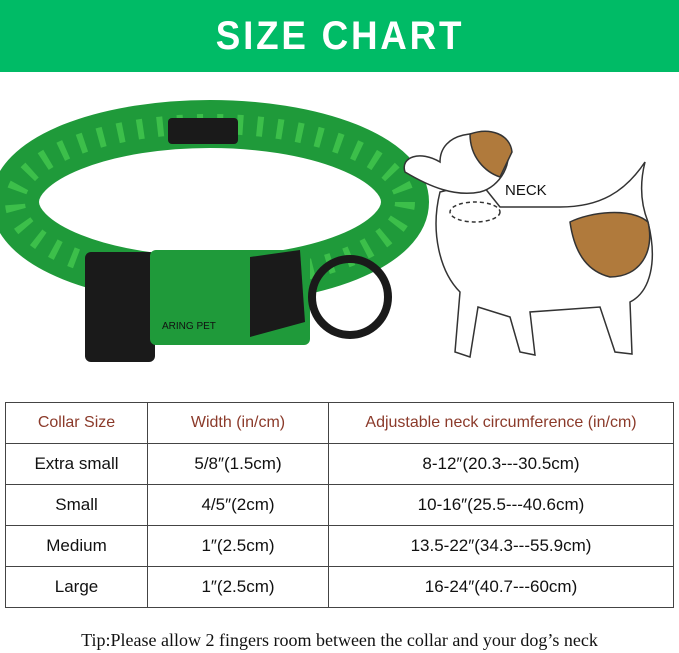  I want to click on cell: 5/8″(1.5cm), so click(238, 464).